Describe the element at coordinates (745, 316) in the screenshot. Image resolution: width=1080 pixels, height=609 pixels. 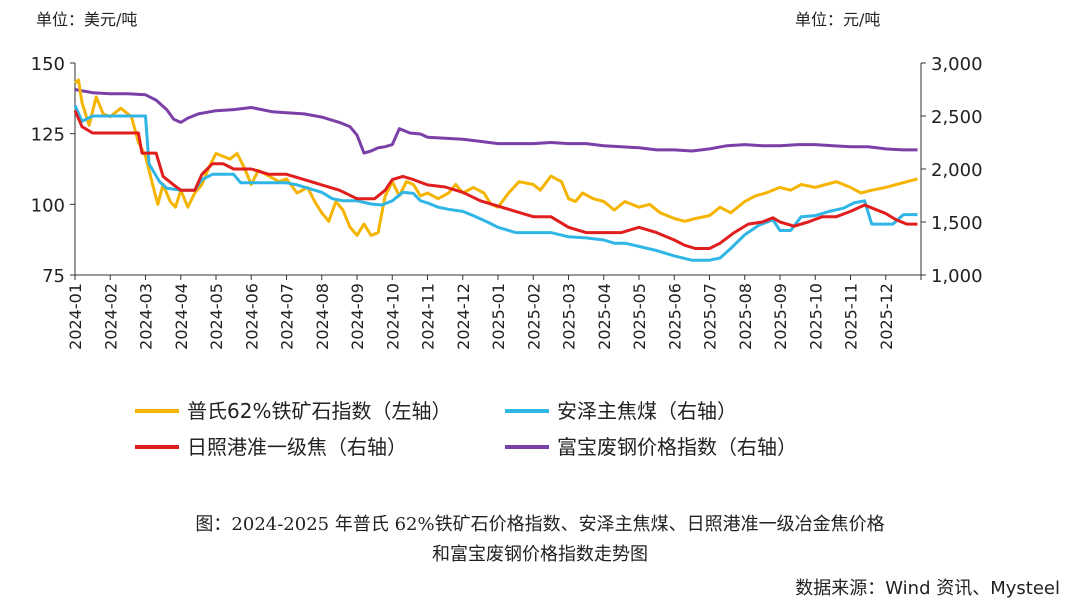
I see `x-tick-label: 2025-08` at that location.